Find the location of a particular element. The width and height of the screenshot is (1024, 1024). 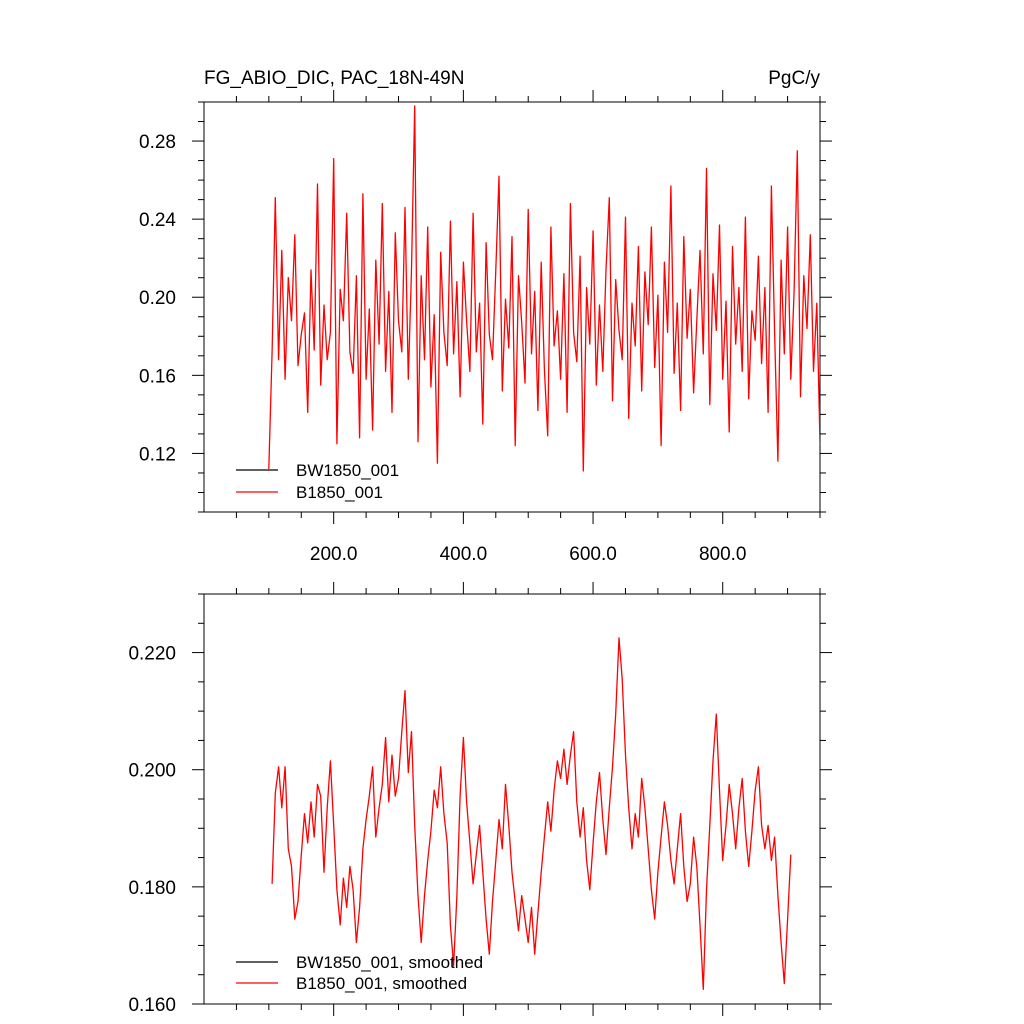

y-tick-label: 0.200 is located at coordinates (152, 771).